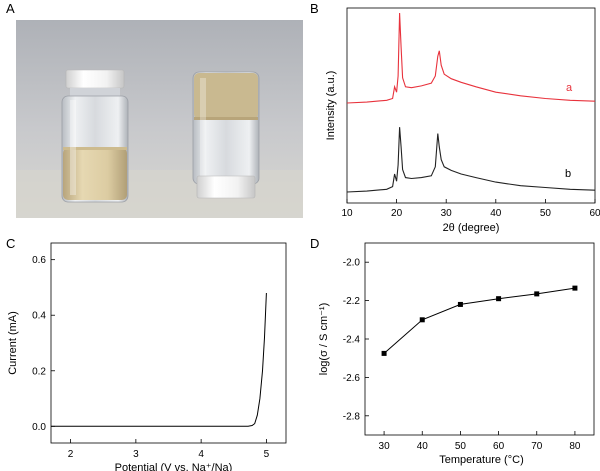 Image resolution: width=600 pixels, height=471 pixels. I want to click on x-tick-label: 80, so click(575, 446).